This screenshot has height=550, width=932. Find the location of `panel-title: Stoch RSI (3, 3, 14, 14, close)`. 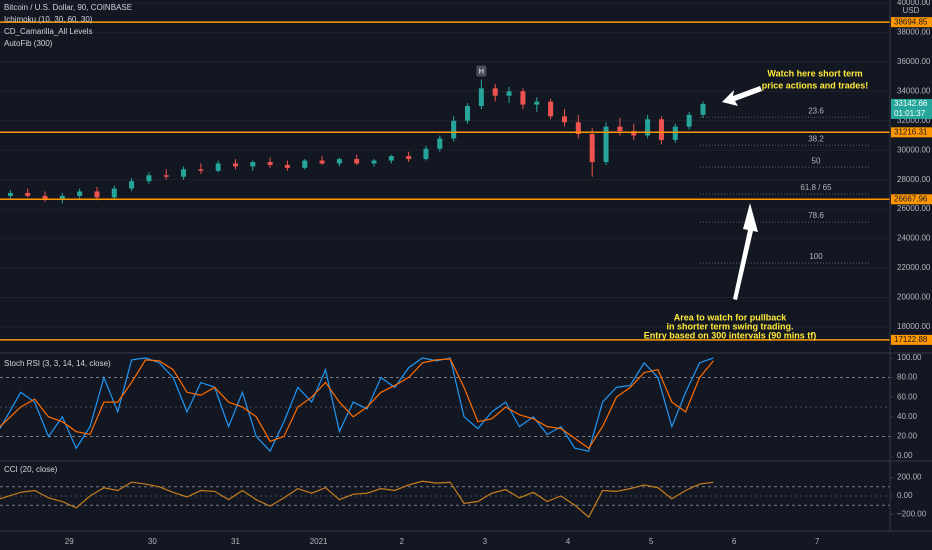

panel-title: Stoch RSI (3, 3, 14, 14, close) is located at coordinates (57, 363).